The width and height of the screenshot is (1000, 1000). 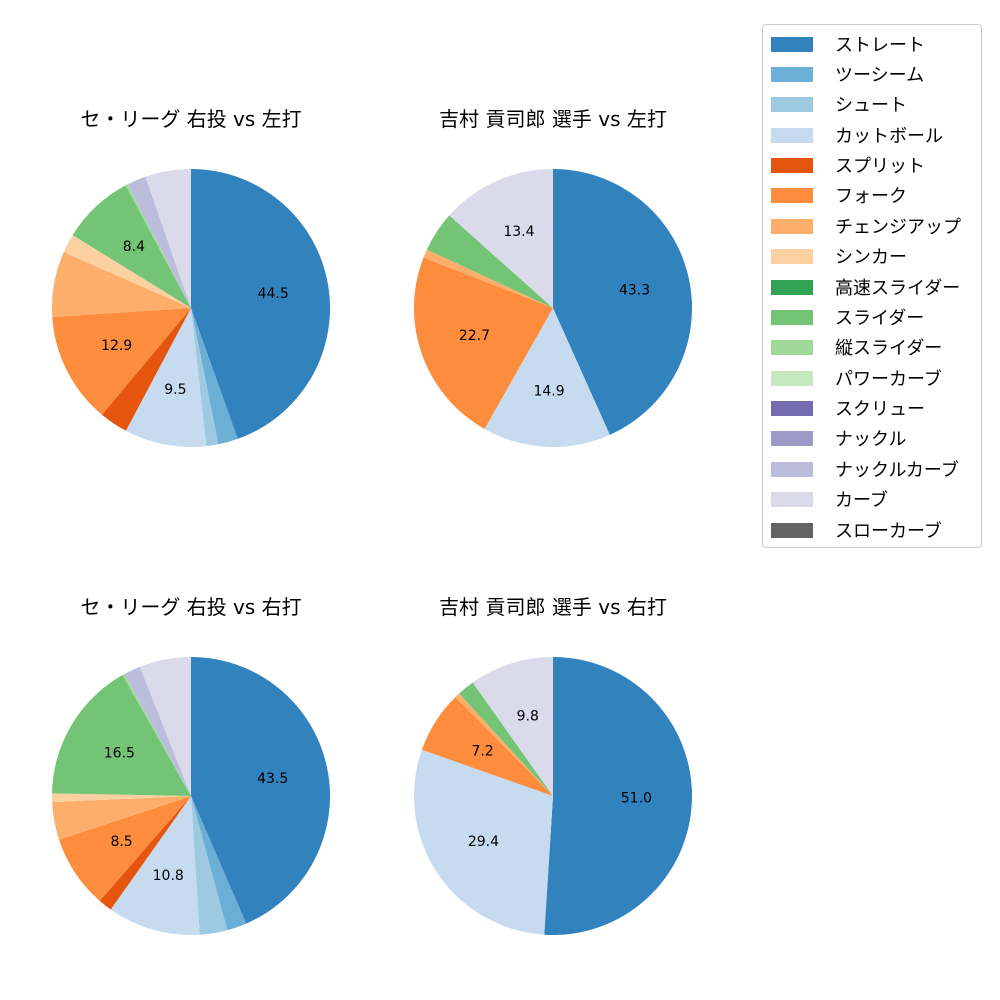 I want to click on chart-title: セ・リーグ 右投 vs 右打, so click(x=191, y=607).